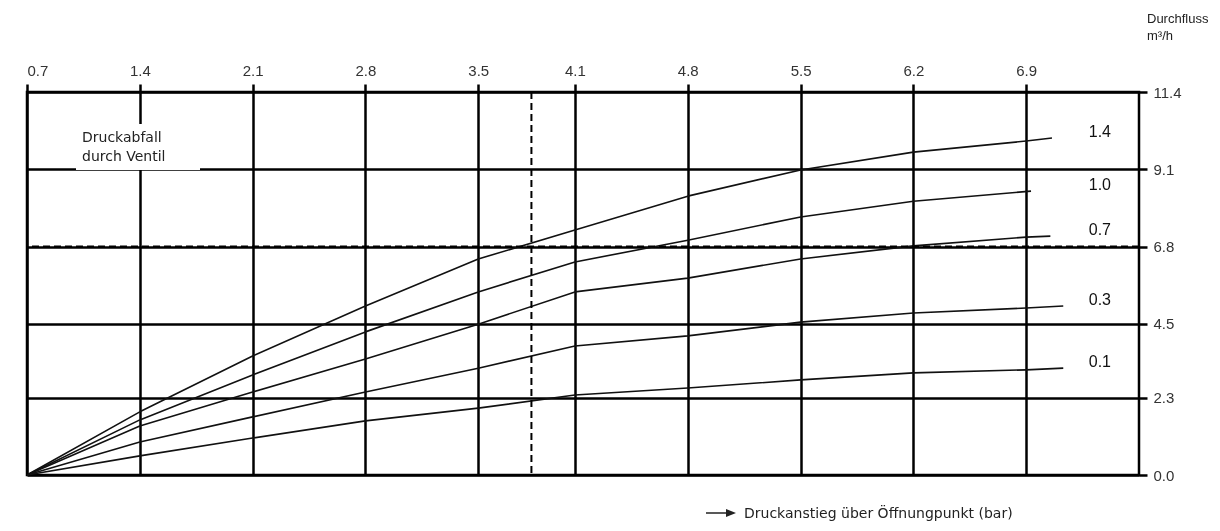 Image resolution: width=1220 pixels, height=531 pixels. Describe the element at coordinates (479, 70) in the screenshot. I see `x-tick-label: 3.5` at that location.